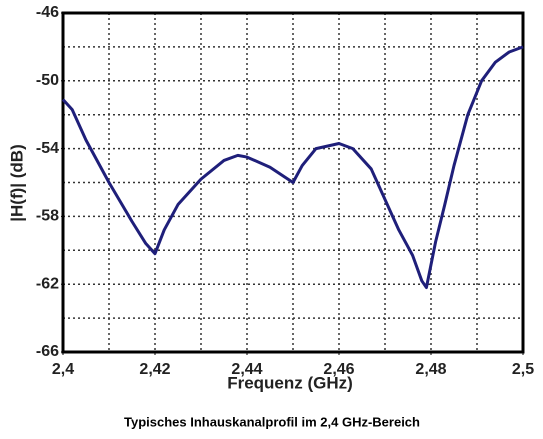  I want to click on y-tick-label: -46, so click(47, 12).